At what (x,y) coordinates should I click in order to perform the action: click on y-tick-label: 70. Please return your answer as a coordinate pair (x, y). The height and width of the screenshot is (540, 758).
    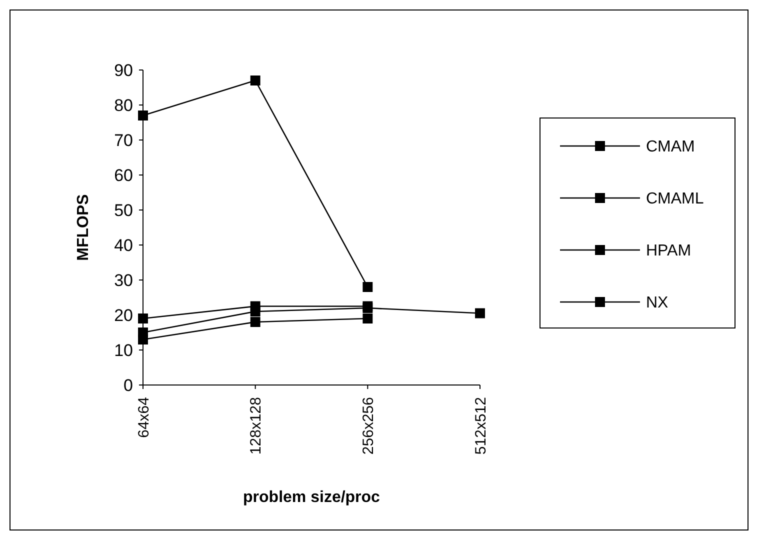
    Looking at the image, I should click on (123, 140).